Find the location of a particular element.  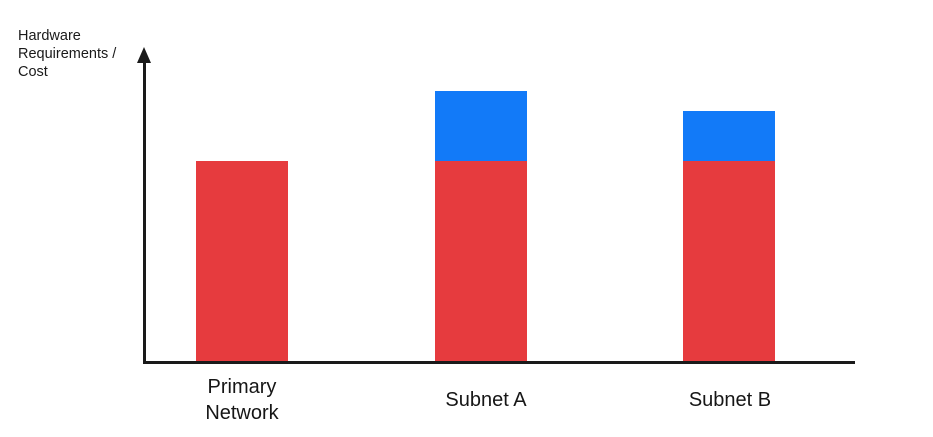

x-tick-label-subnet-a: Subnet A is located at coordinates (486, 400).